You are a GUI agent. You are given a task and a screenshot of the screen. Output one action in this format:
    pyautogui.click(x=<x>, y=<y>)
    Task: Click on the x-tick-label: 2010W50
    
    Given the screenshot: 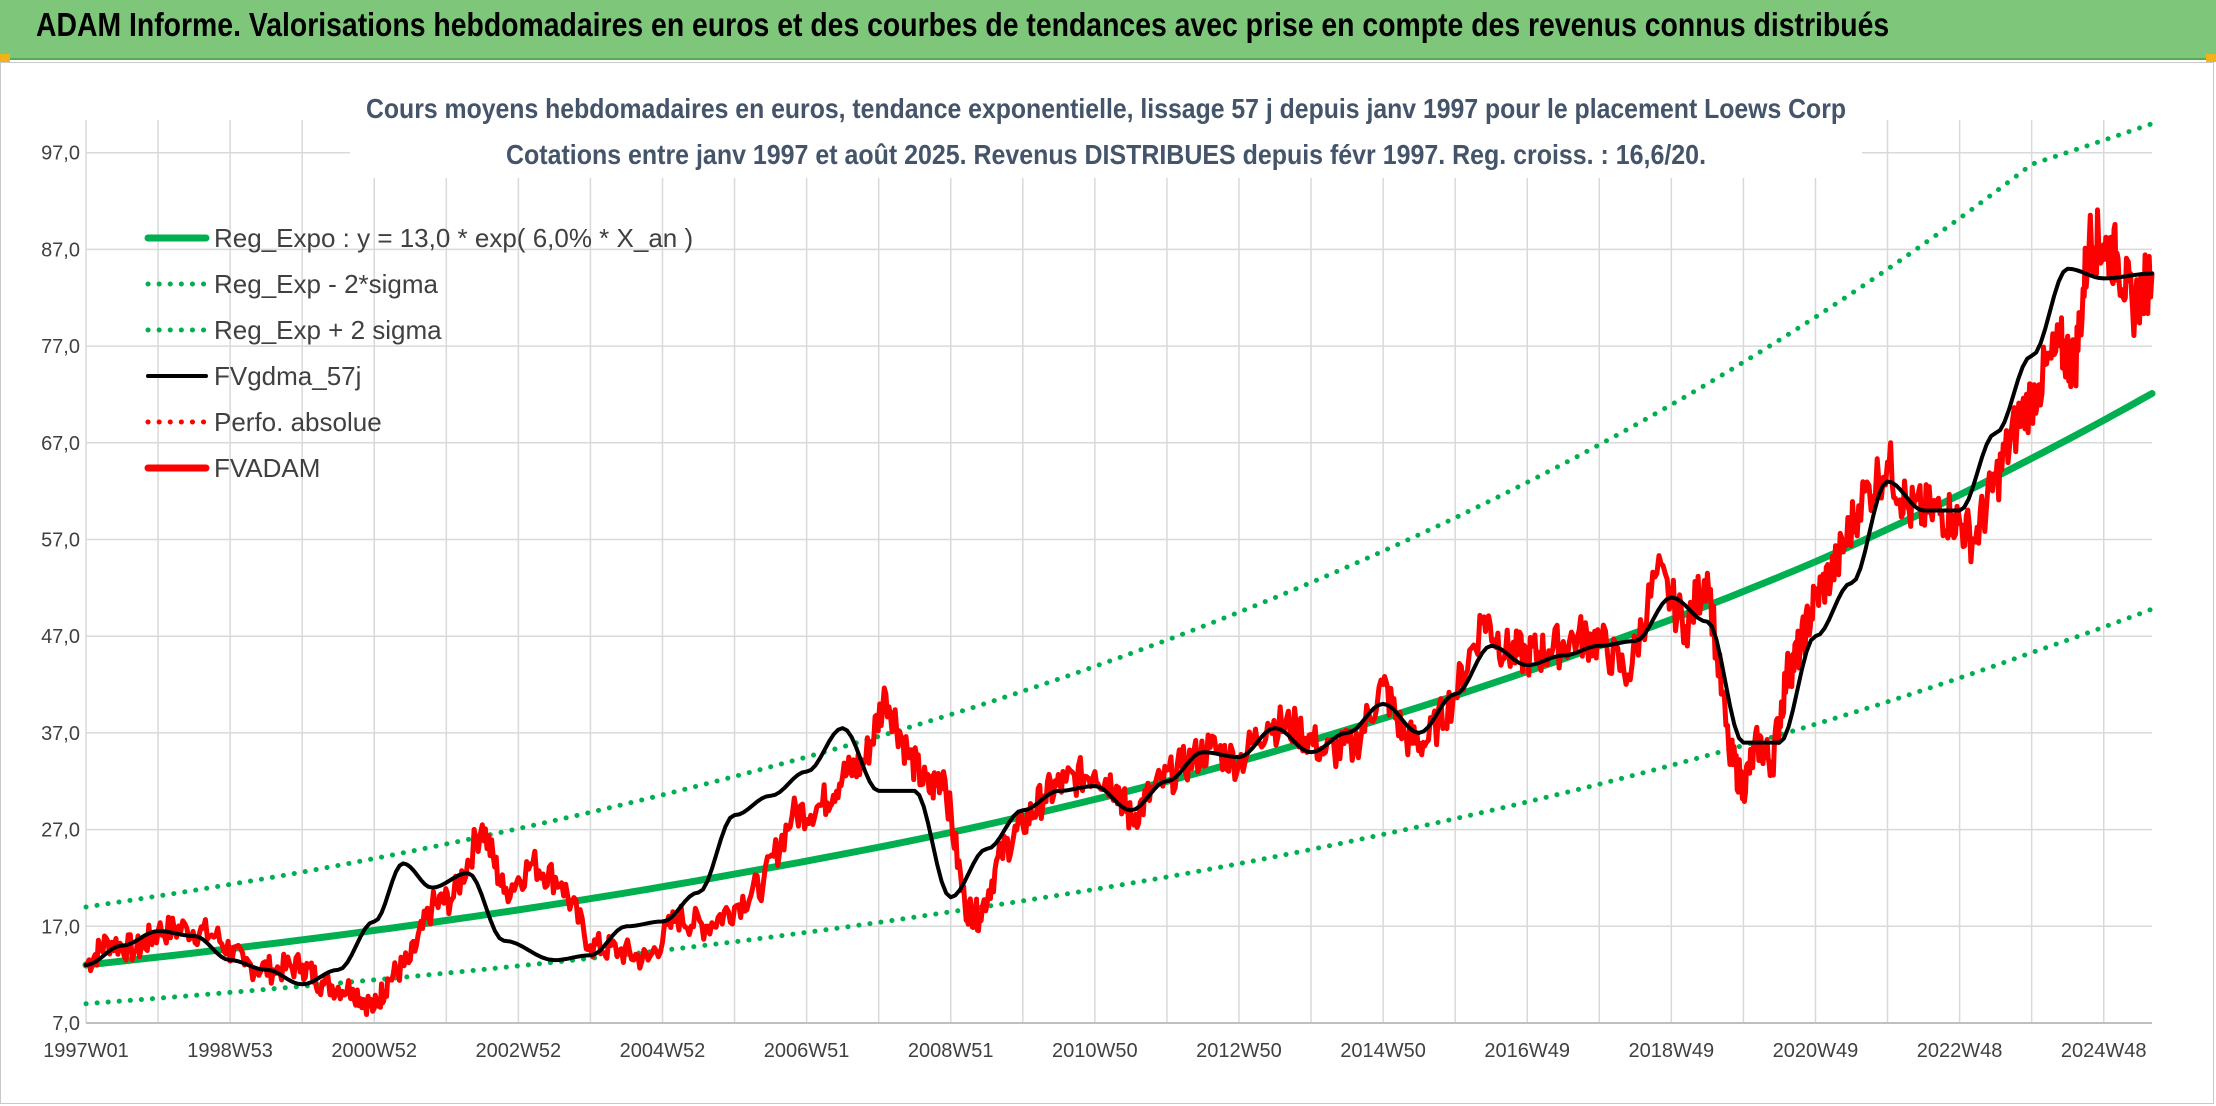 What is the action you would take?
    pyautogui.click(x=1095, y=1051)
    